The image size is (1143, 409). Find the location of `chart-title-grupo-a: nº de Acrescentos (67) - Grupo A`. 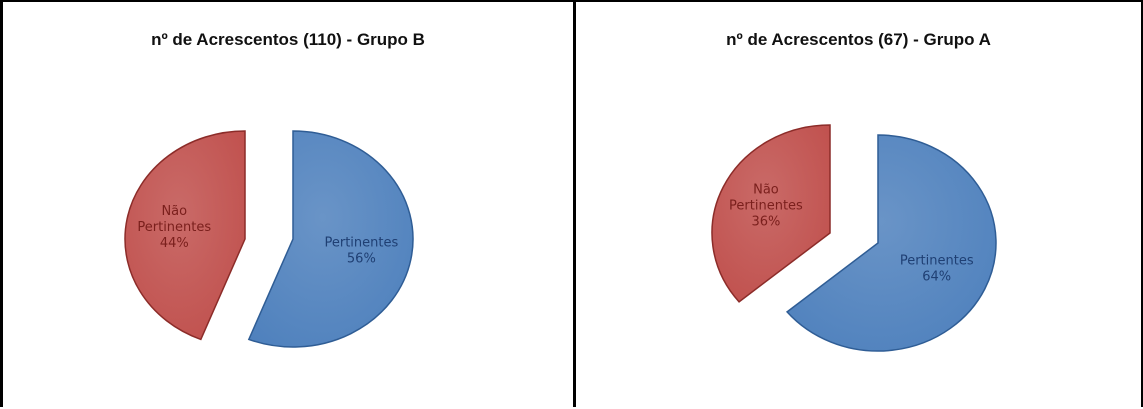

chart-title-grupo-a: nº de Acrescentos (67) - Grupo A is located at coordinates (858, 39).